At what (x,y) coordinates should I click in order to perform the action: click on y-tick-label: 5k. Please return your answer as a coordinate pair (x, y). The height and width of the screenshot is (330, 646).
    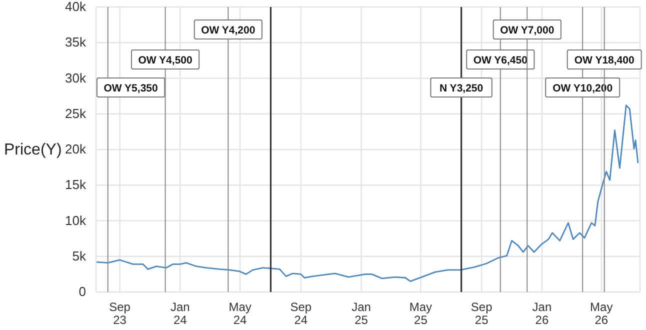
    Looking at the image, I should click on (79, 256).